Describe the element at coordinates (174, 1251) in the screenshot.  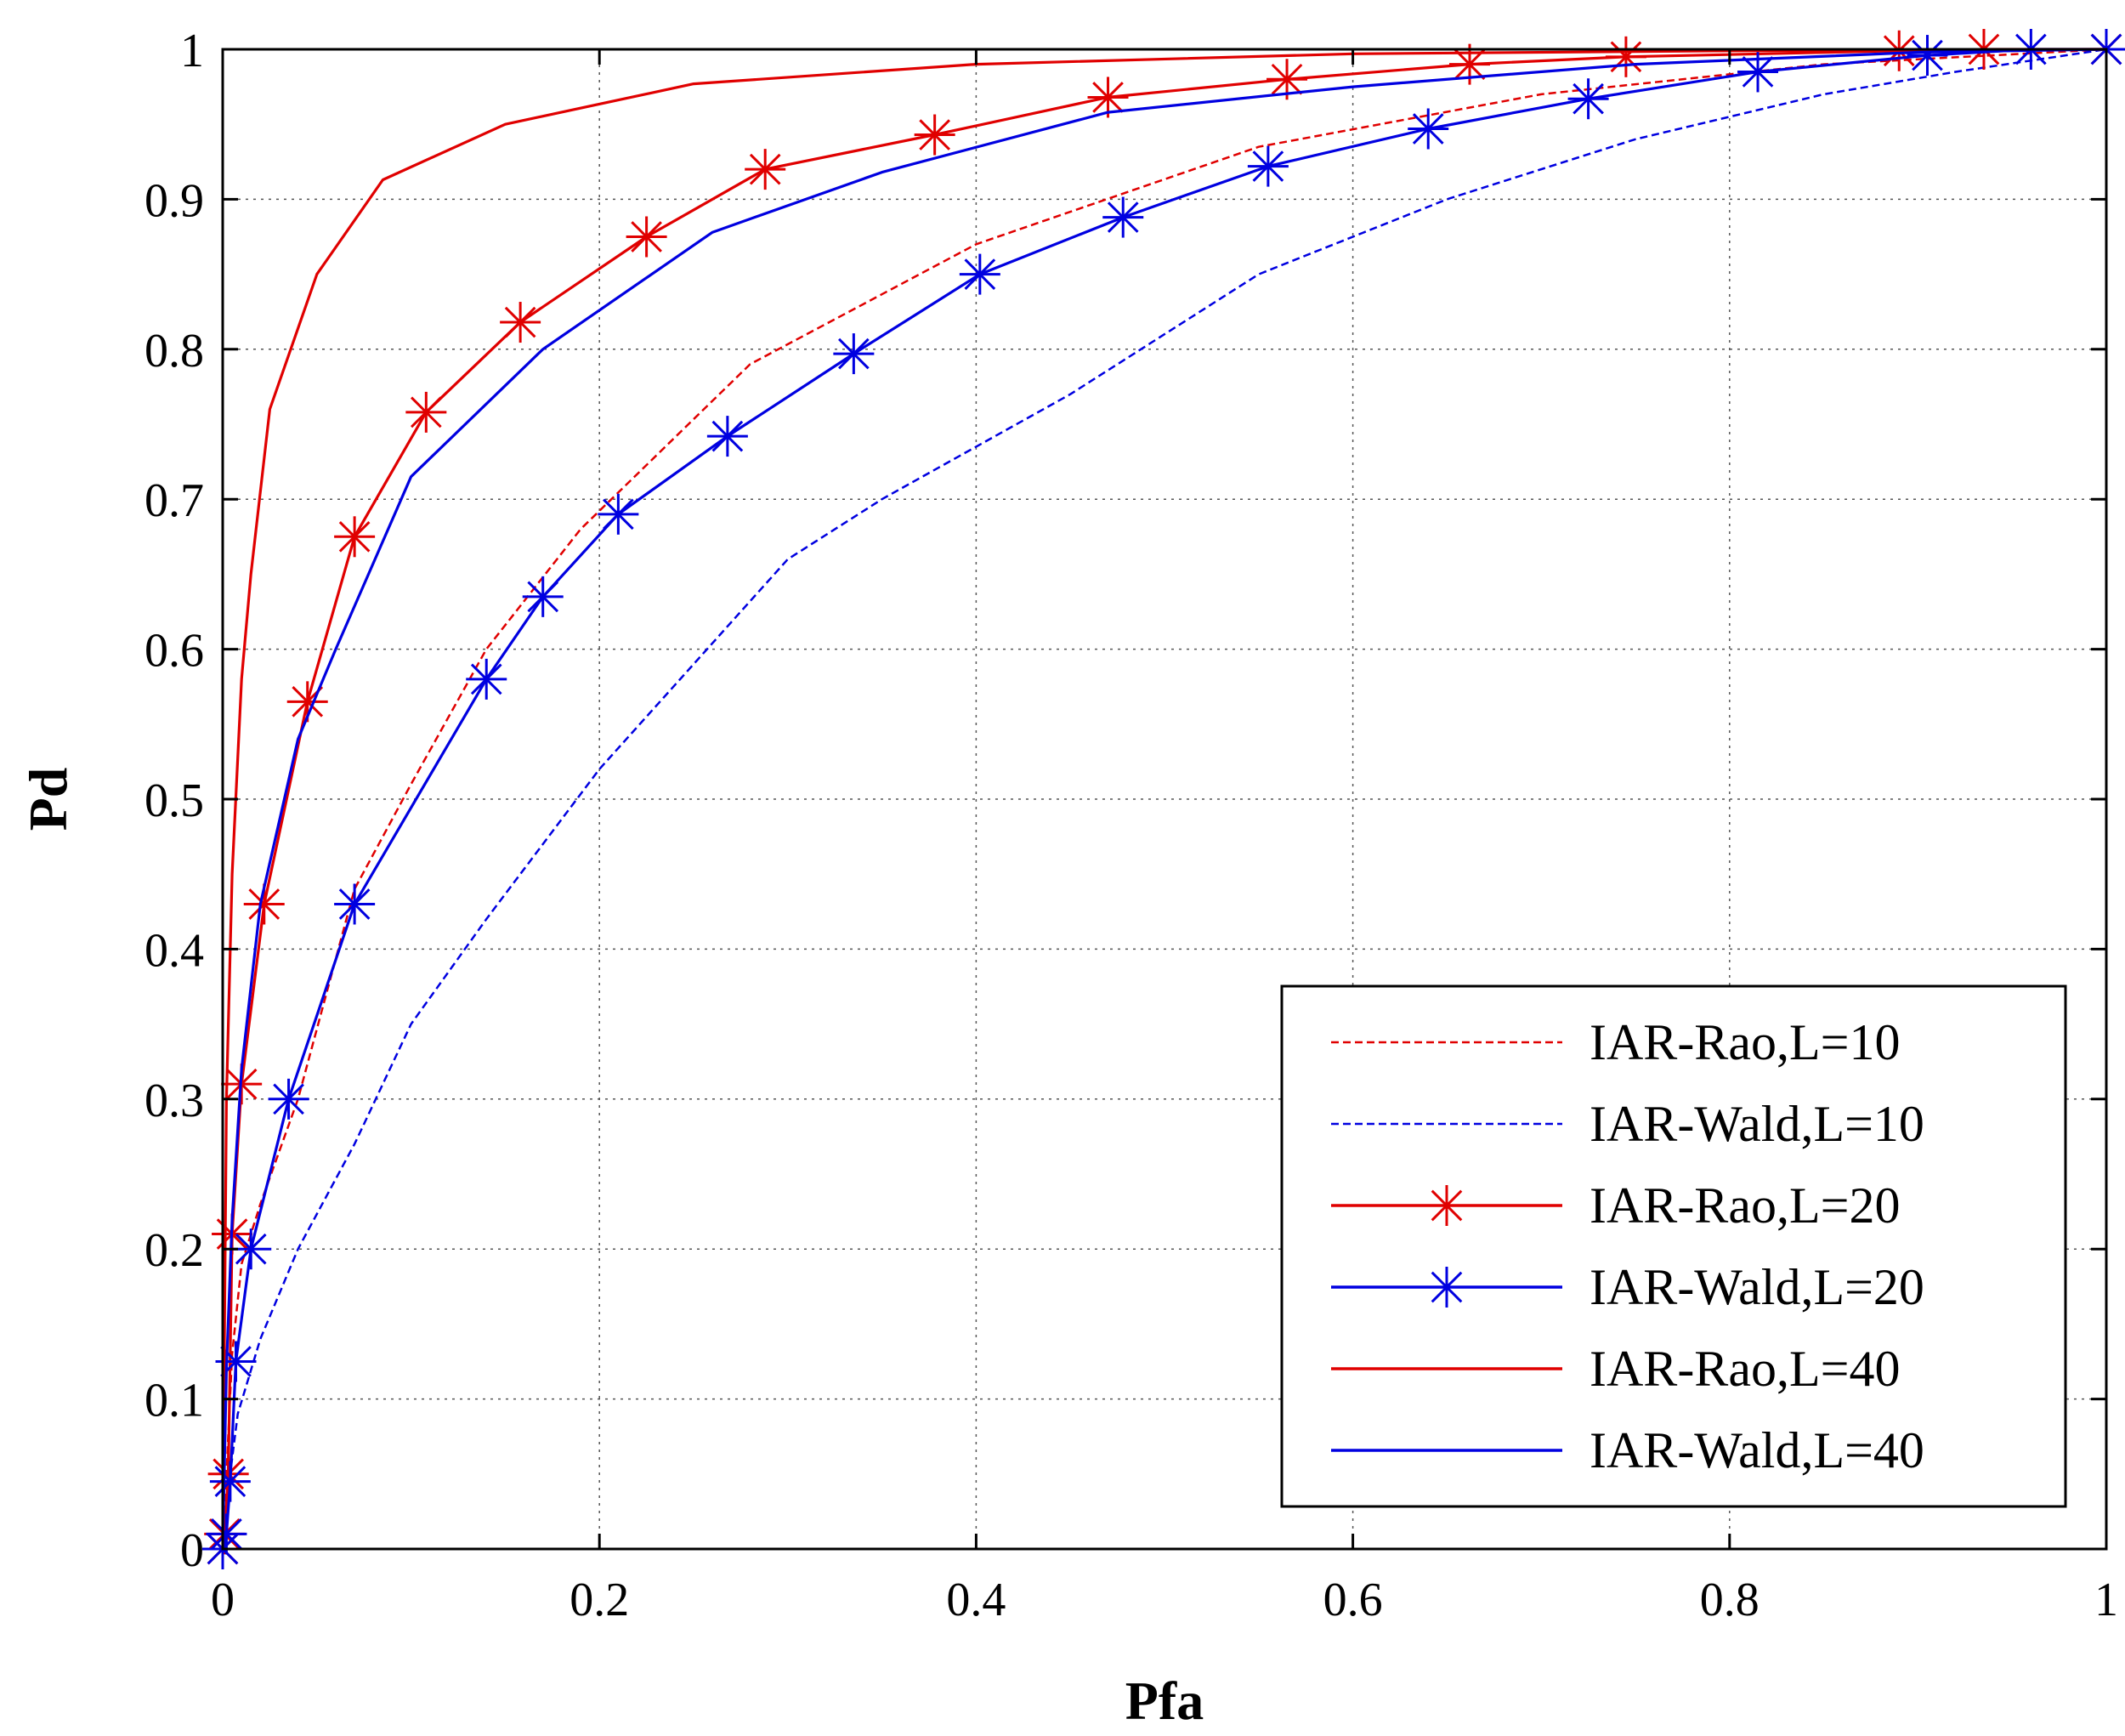
I see `y-tick-label: 0.2` at that location.